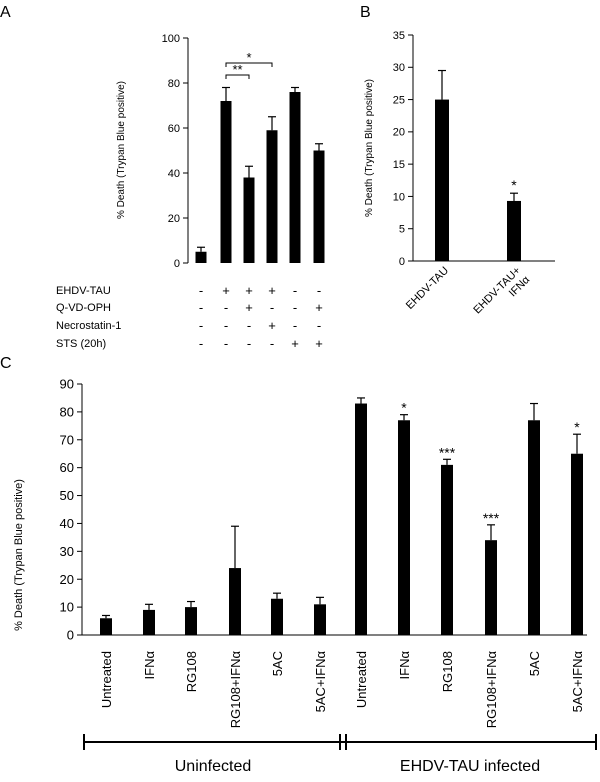 The image size is (600, 782). What do you see at coordinates (5, 12) in the screenshot?
I see `panel-letter-a: A` at bounding box center [5, 12].